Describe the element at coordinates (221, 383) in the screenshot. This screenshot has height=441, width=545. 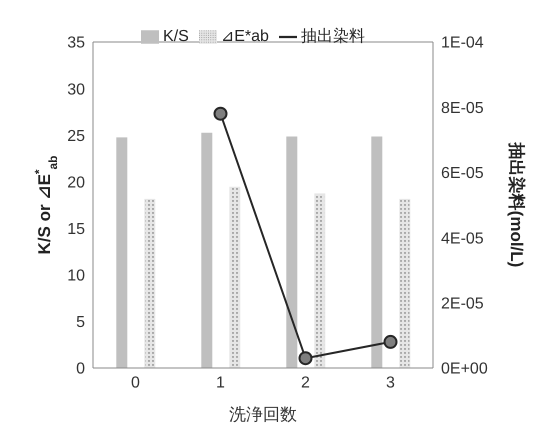
I see `x-tick-label: 1` at that location.